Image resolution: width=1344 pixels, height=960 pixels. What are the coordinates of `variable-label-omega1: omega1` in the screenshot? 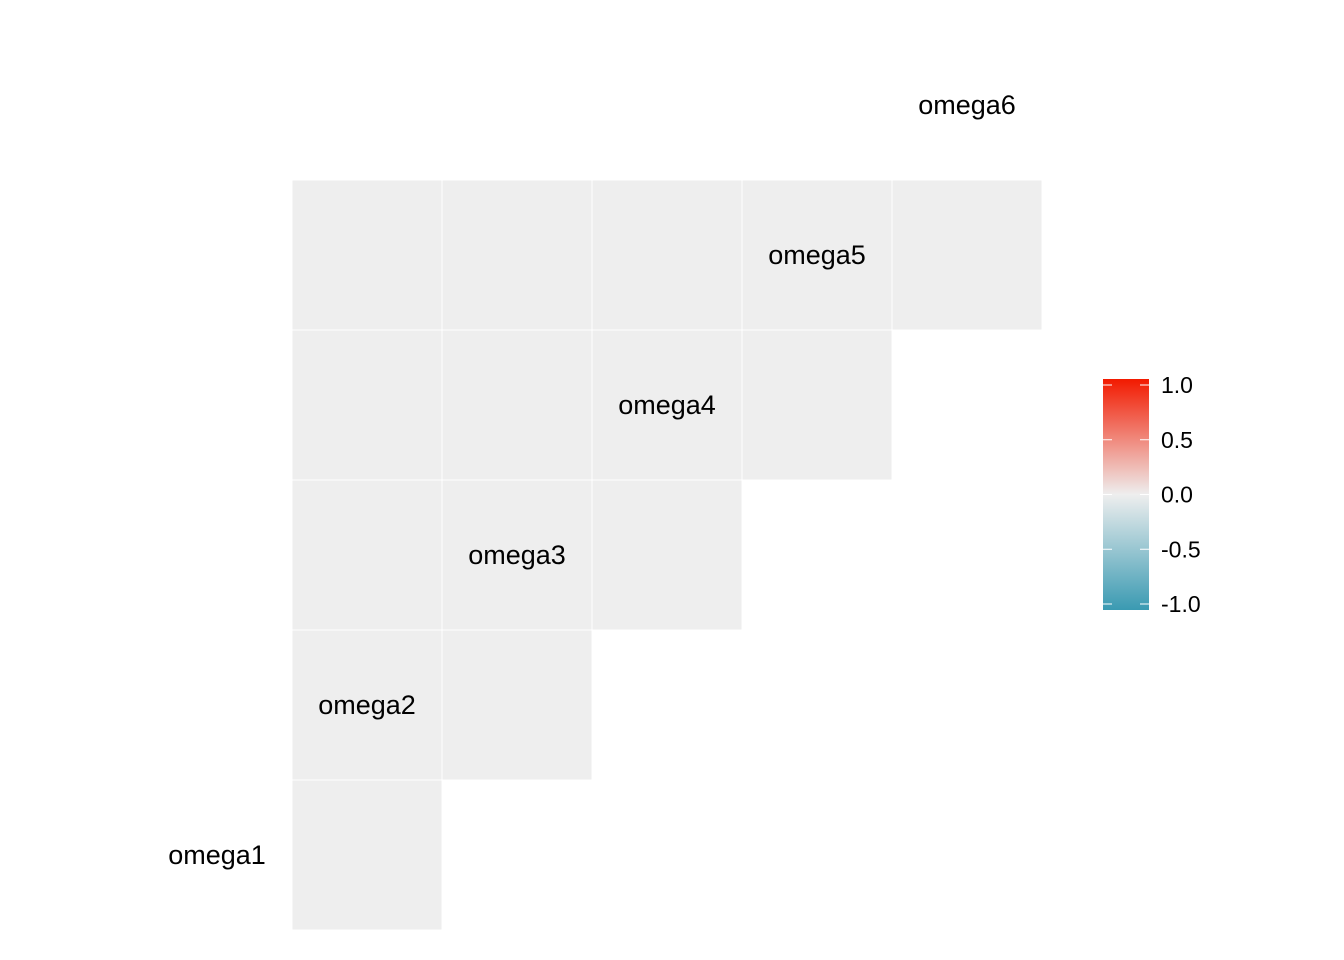 It's located at (217, 855).